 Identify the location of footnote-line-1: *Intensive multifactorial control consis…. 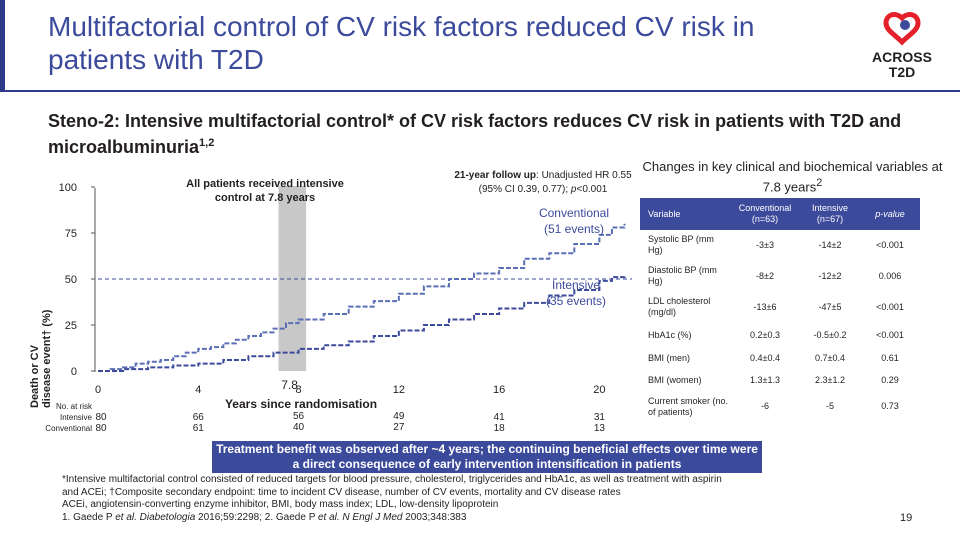
(392, 479).